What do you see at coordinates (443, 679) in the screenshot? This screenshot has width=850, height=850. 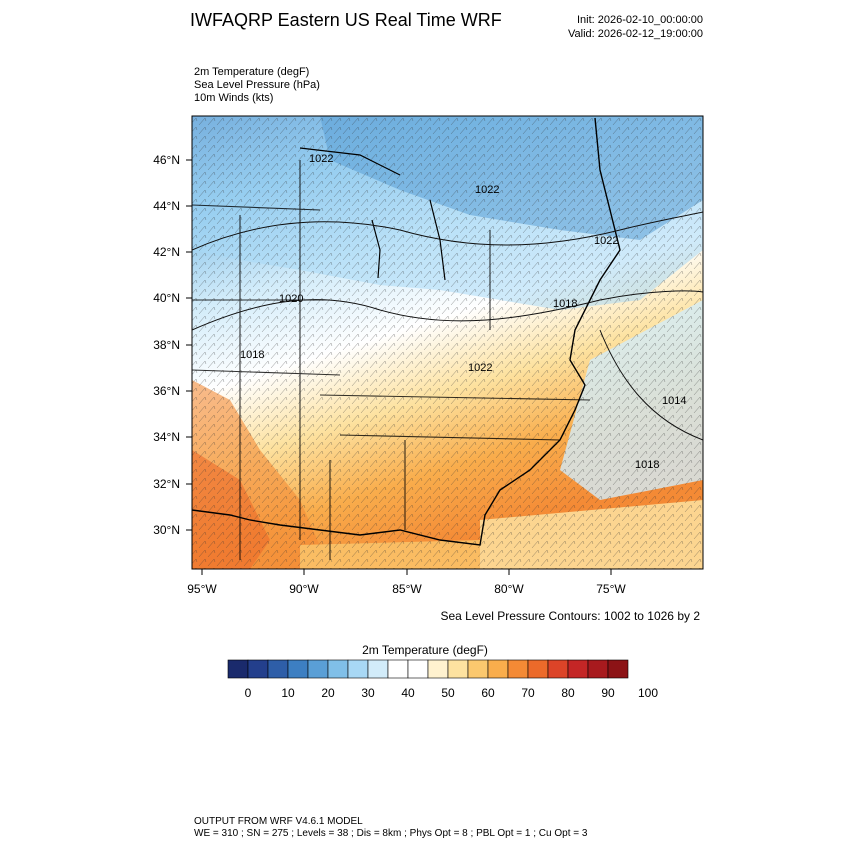 I see `temperature-colorbar: 0 10 20 30 40 50 60 70 80 90 100` at bounding box center [443, 679].